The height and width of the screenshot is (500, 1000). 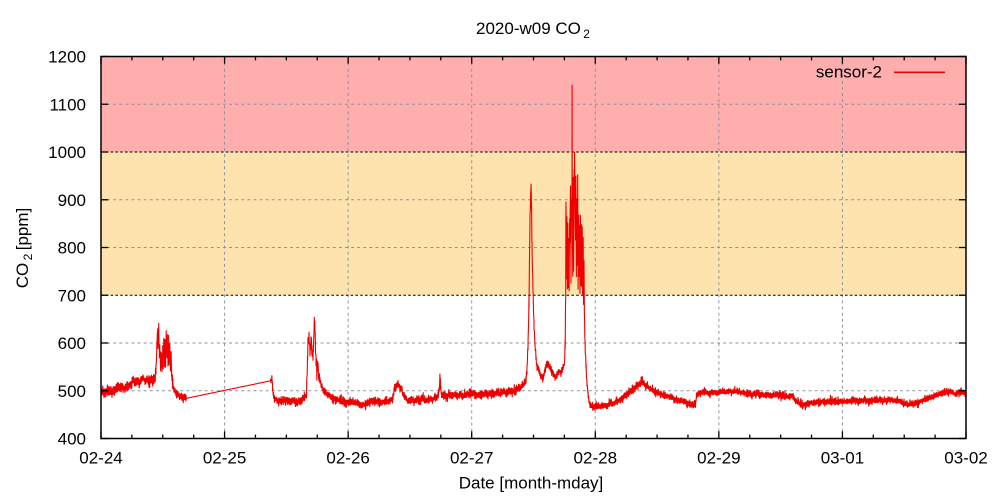 I want to click on svg-text: CO 2 [ppm], so click(x=24, y=248).